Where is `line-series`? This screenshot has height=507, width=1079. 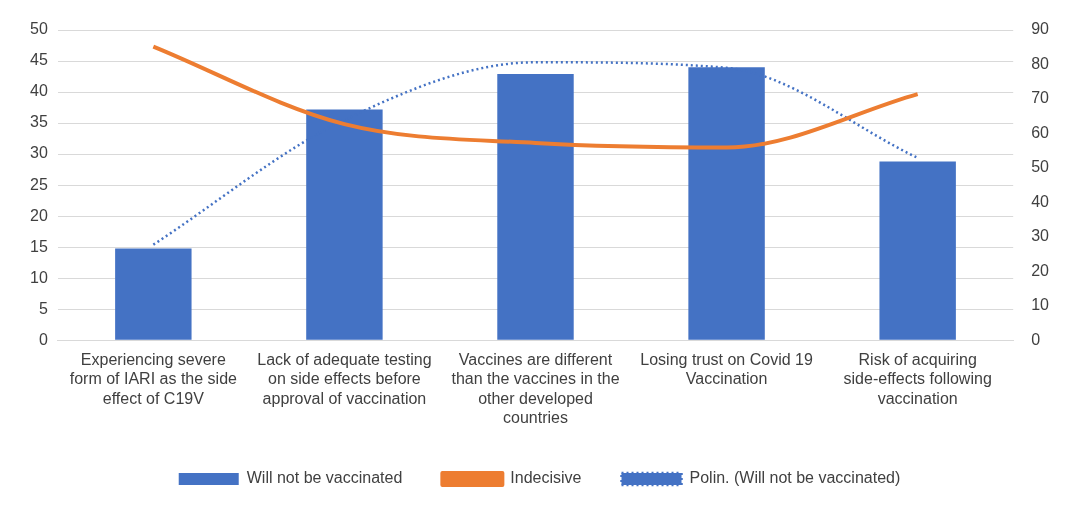 line-series is located at coordinates (535, 97).